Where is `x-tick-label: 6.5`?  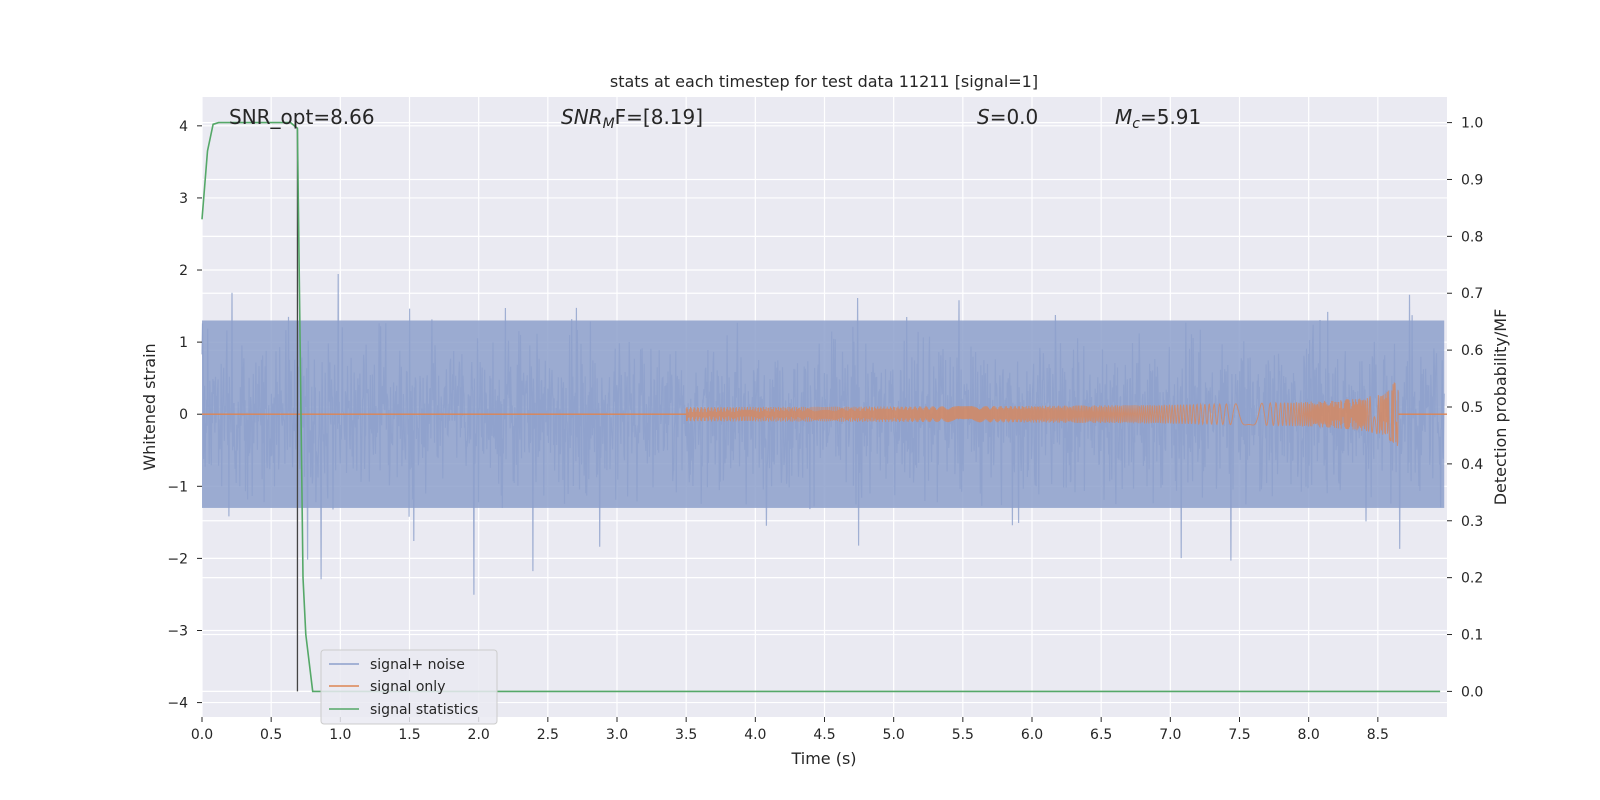 x-tick-label: 6.5 is located at coordinates (1101, 735).